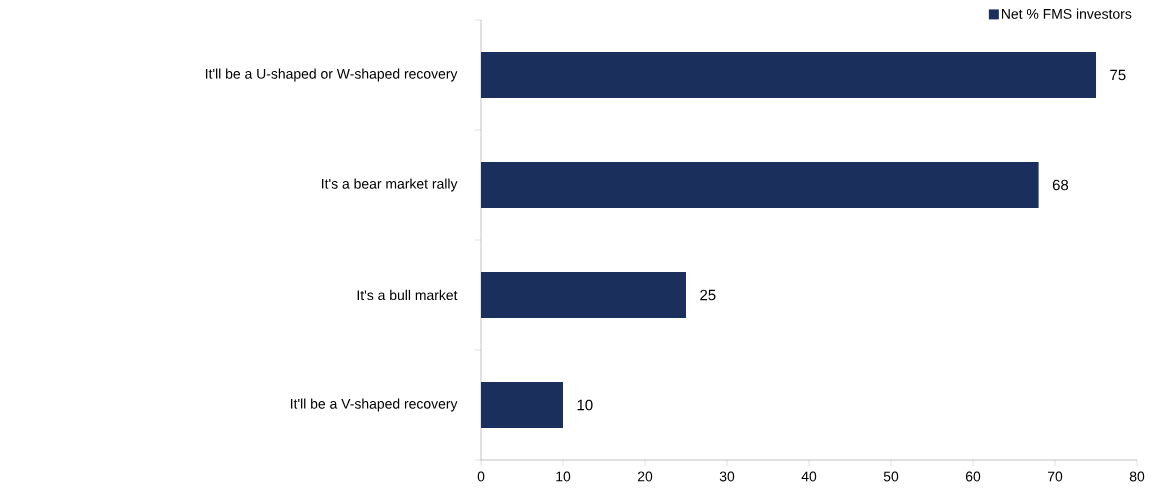  Describe the element at coordinates (727, 476) in the screenshot. I see `x-tick-label: 30` at that location.